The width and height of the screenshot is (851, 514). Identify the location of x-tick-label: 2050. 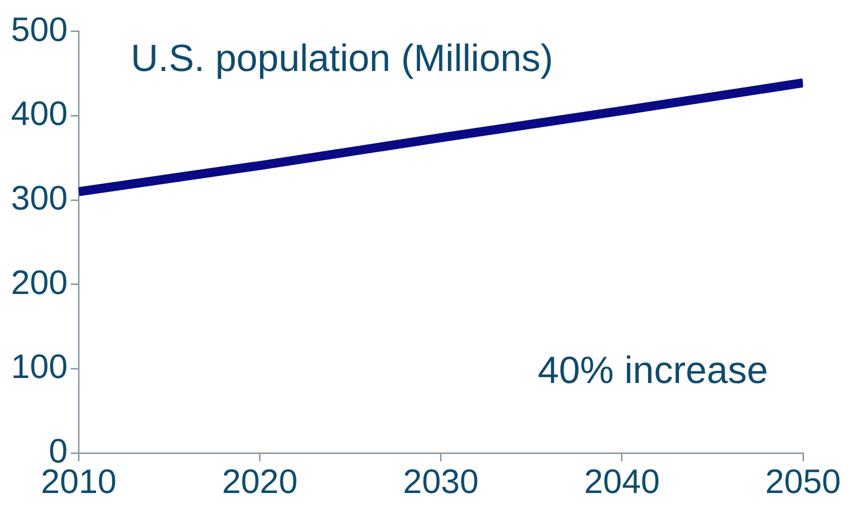
(803, 481).